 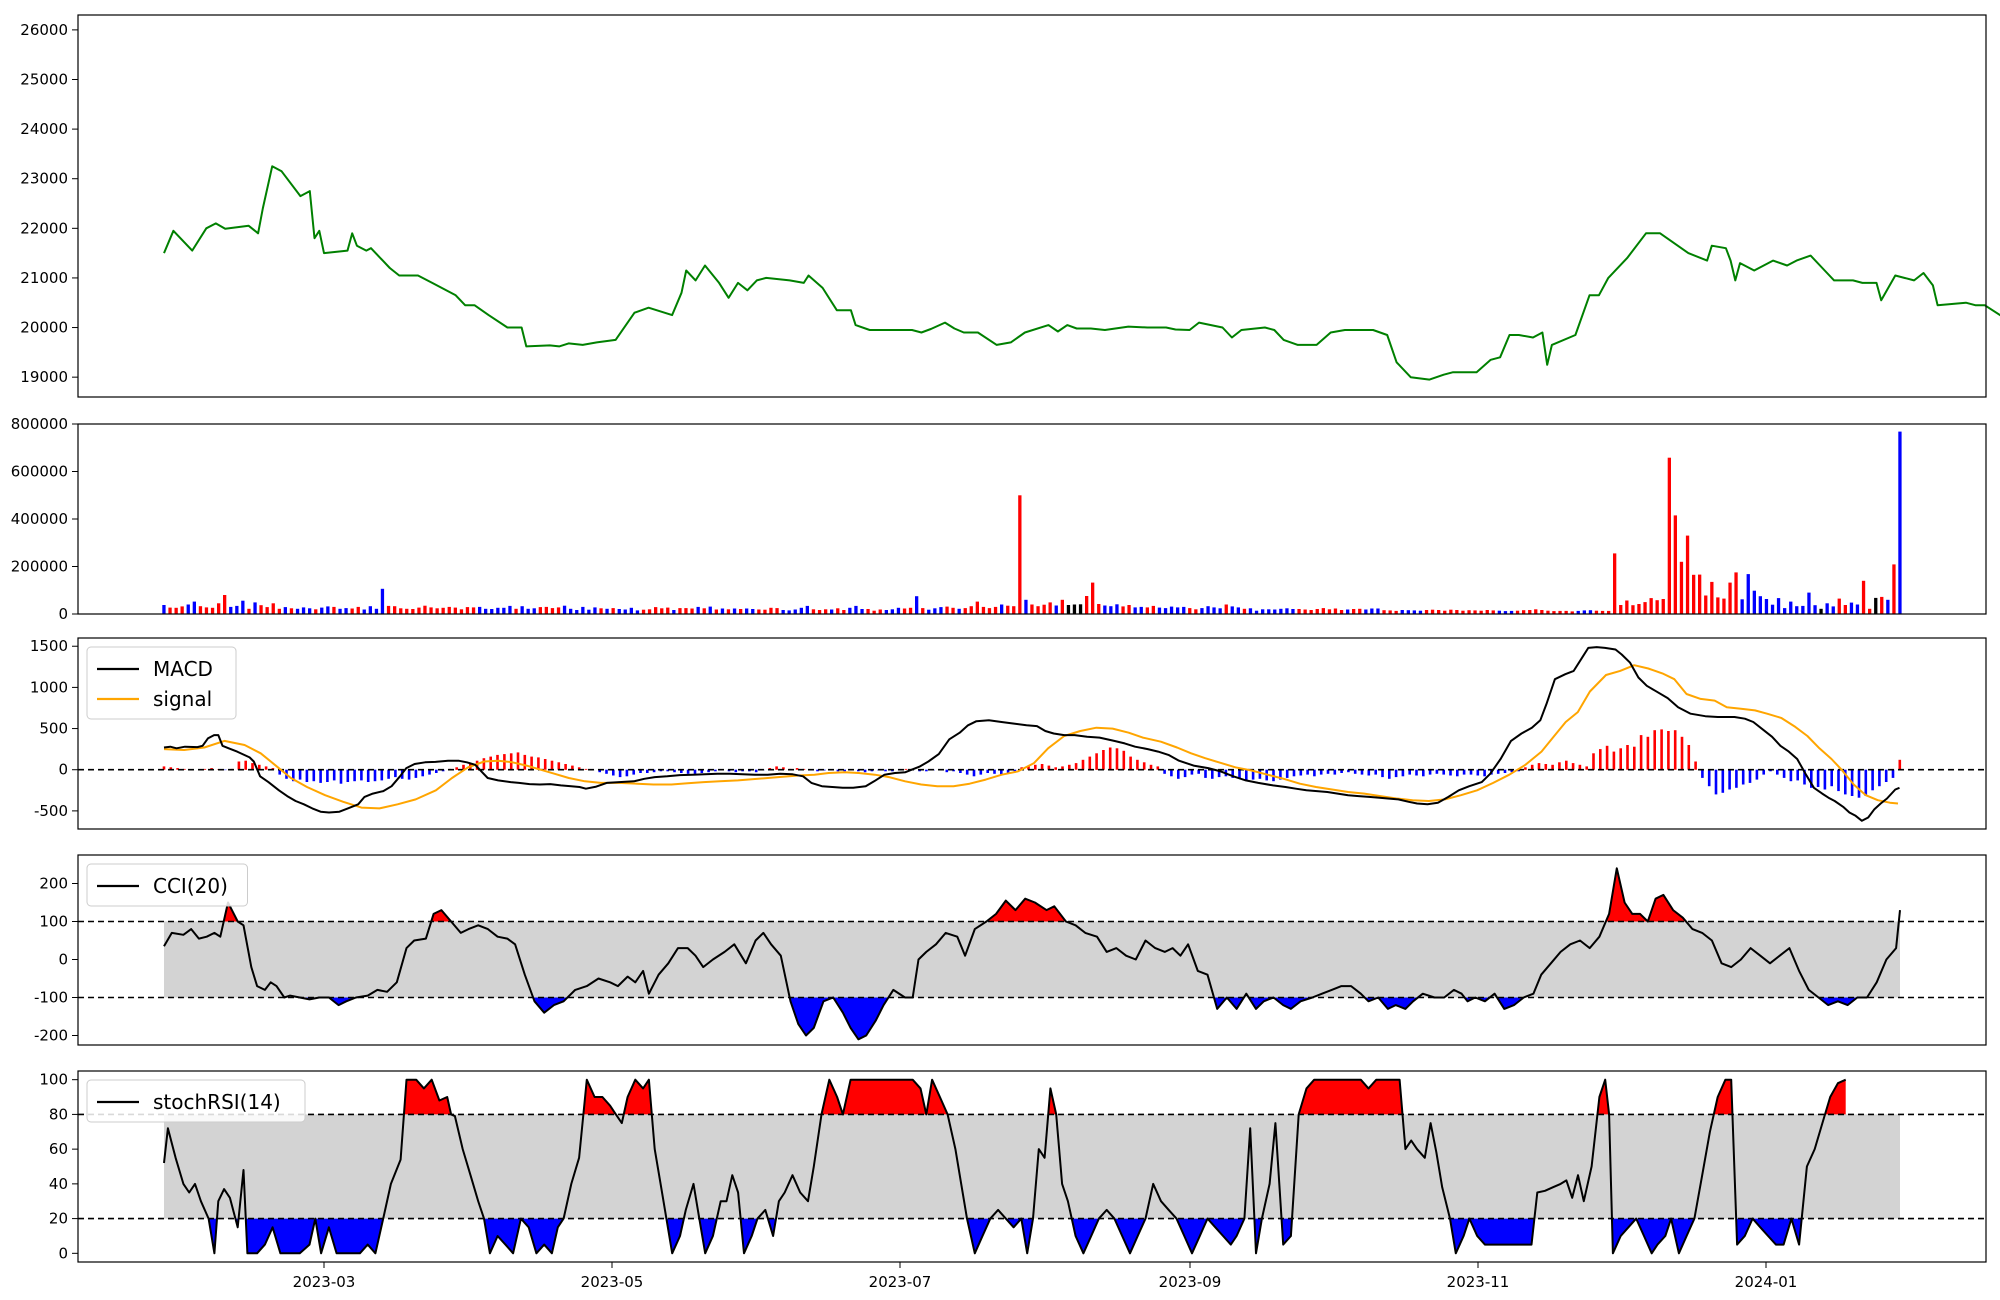 I want to click on volume-ytick-label: 200000, so click(x=39, y=567).